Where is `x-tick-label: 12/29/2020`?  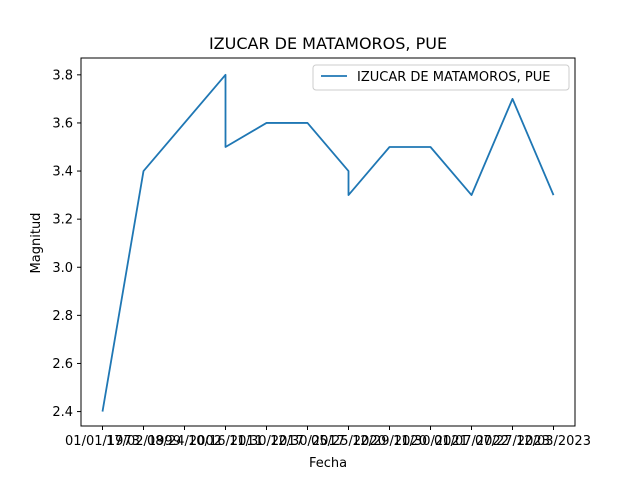 x-tick-label: 12/29/2020 is located at coordinates (389, 441).